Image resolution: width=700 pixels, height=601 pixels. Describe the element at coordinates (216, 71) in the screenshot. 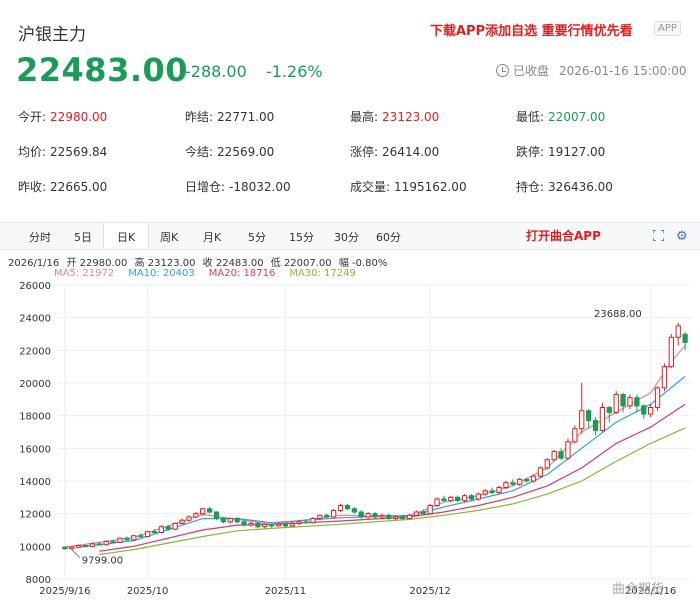

I see `price-change: -288.00` at that location.